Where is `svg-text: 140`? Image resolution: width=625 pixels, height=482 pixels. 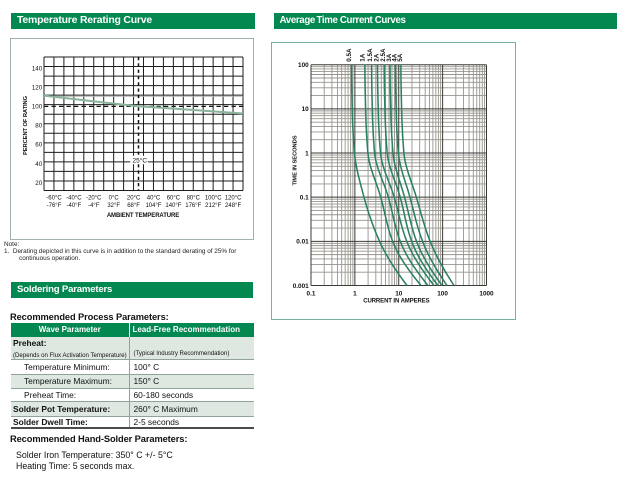
svg-text: 140 is located at coordinates (37, 69).